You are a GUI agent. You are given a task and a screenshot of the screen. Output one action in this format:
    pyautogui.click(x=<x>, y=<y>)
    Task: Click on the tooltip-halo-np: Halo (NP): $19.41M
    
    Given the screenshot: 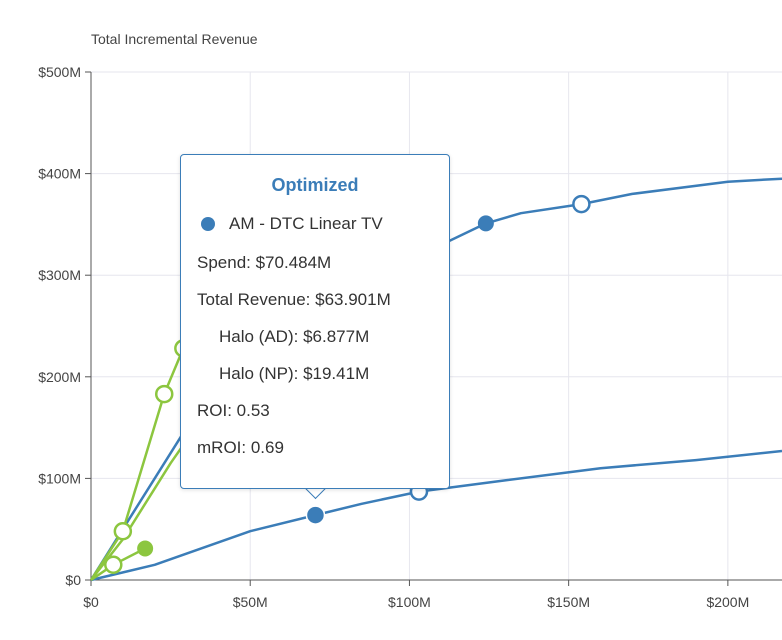 What is the action you would take?
    pyautogui.click(x=294, y=373)
    